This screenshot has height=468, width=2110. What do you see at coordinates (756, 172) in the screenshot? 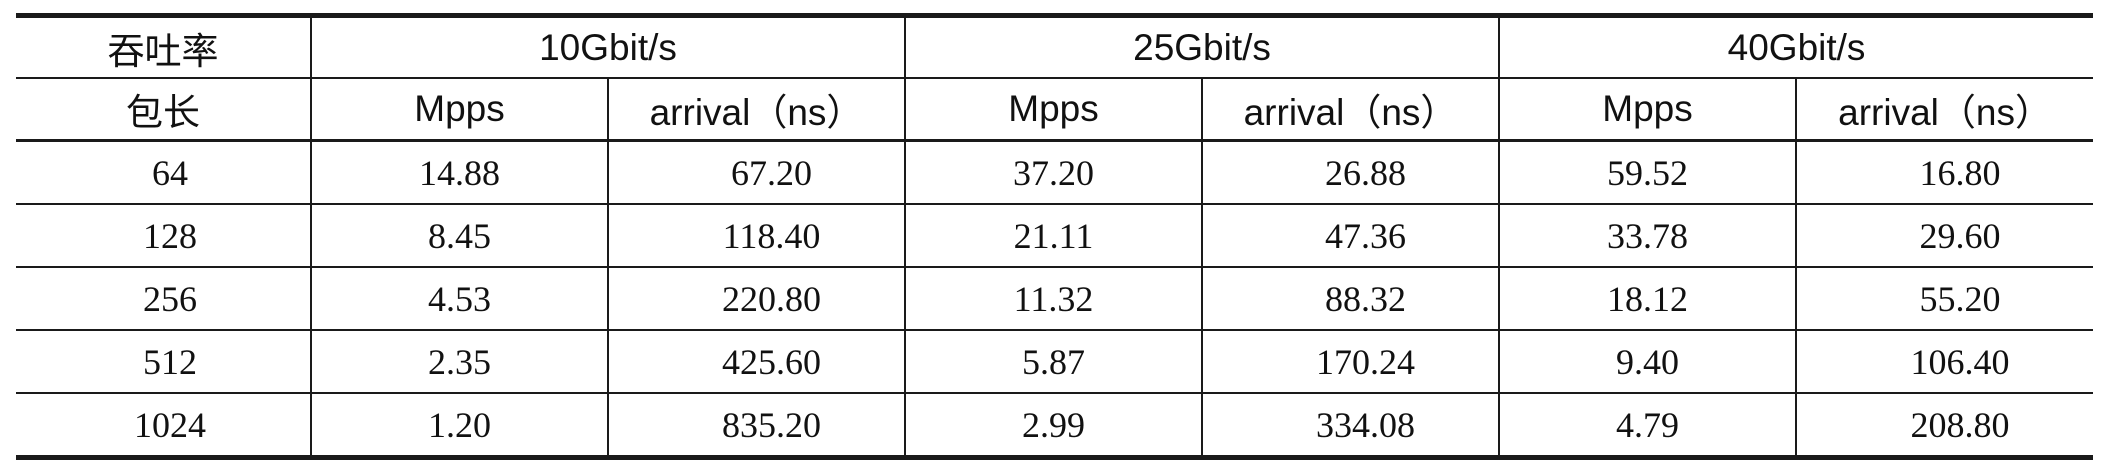
I see `arrival-10g-cell: 67.20` at bounding box center [756, 172].